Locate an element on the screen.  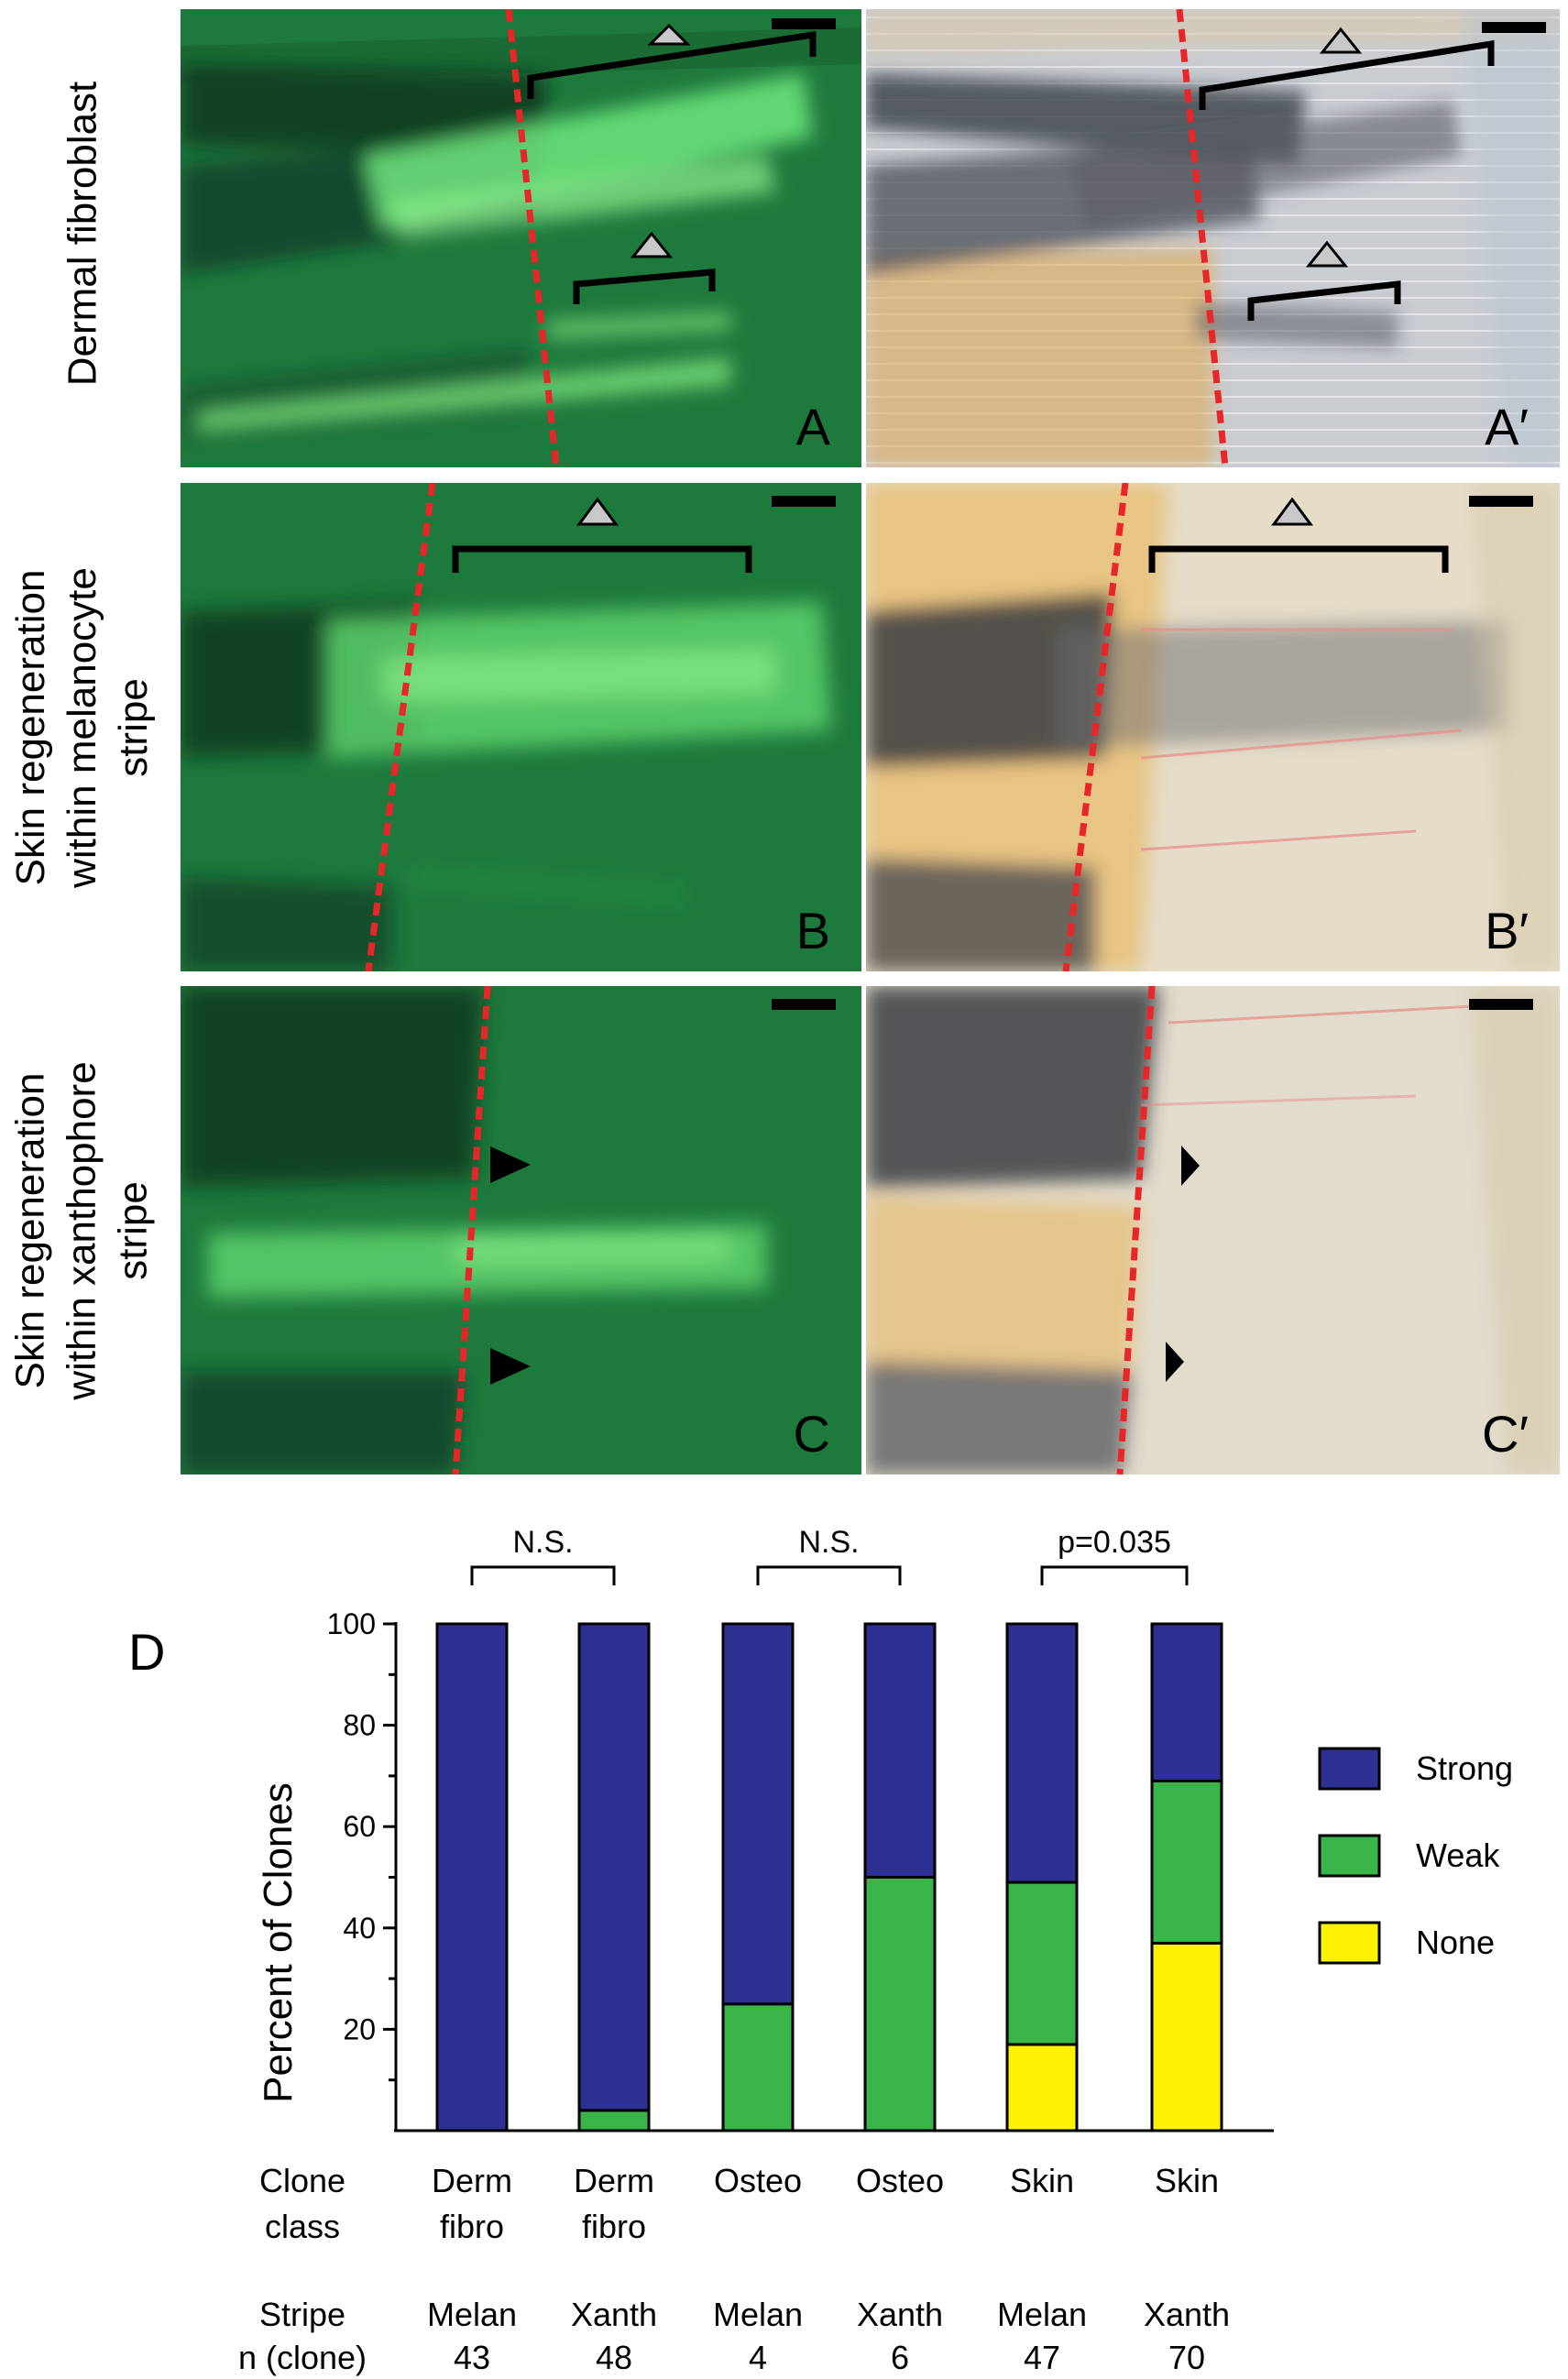
panel-c-prime-brightfield: C′ is located at coordinates (1213, 1230).